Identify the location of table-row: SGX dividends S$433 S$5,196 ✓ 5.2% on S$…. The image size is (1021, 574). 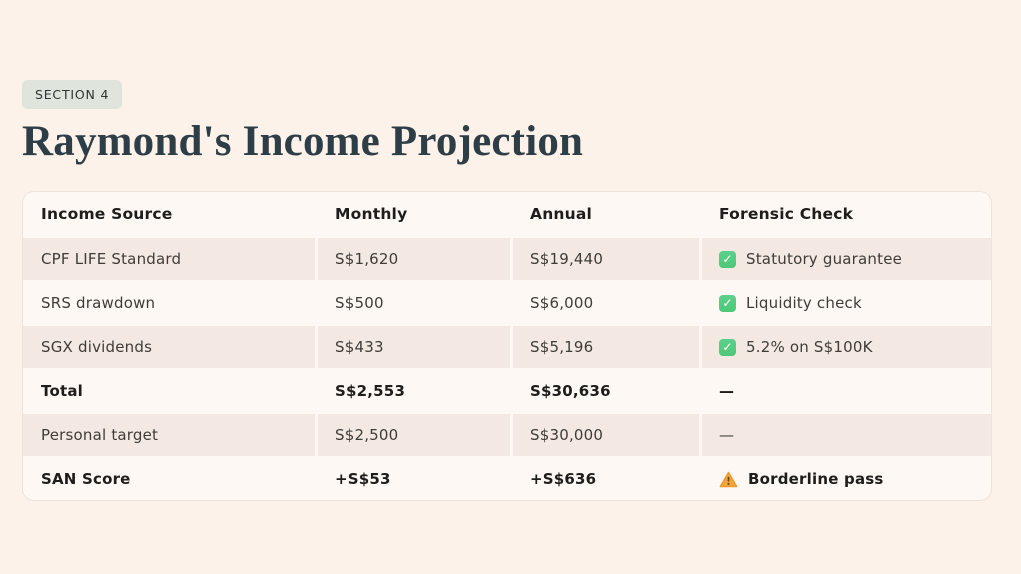
(507, 347).